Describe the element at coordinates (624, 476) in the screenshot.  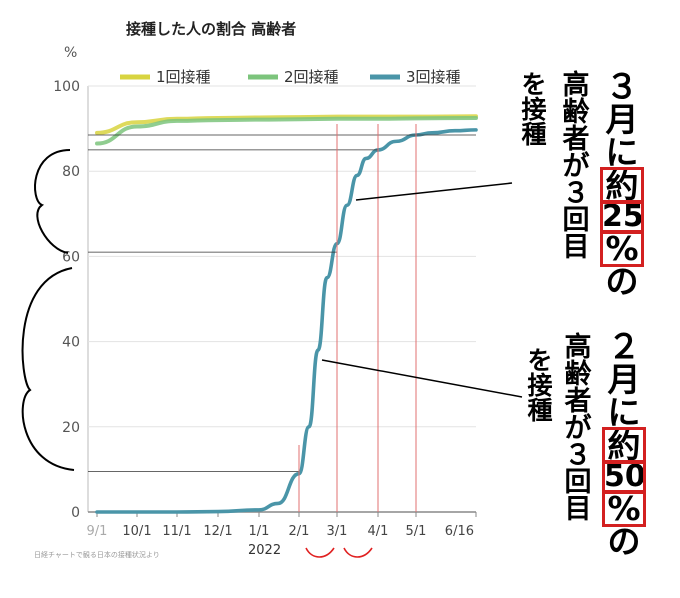
I see `feb-number: 50` at that location.